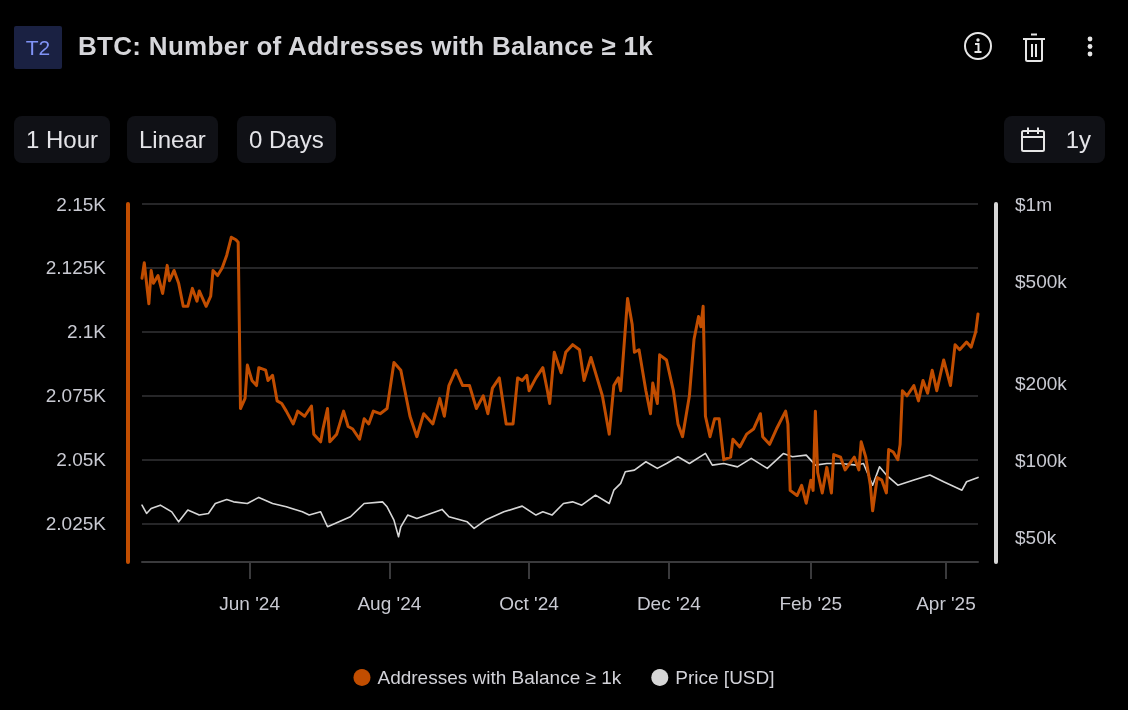 The image size is (1128, 710). Describe the element at coordinates (81, 460) in the screenshot. I see `y-tick-label: 2.05K` at that location.